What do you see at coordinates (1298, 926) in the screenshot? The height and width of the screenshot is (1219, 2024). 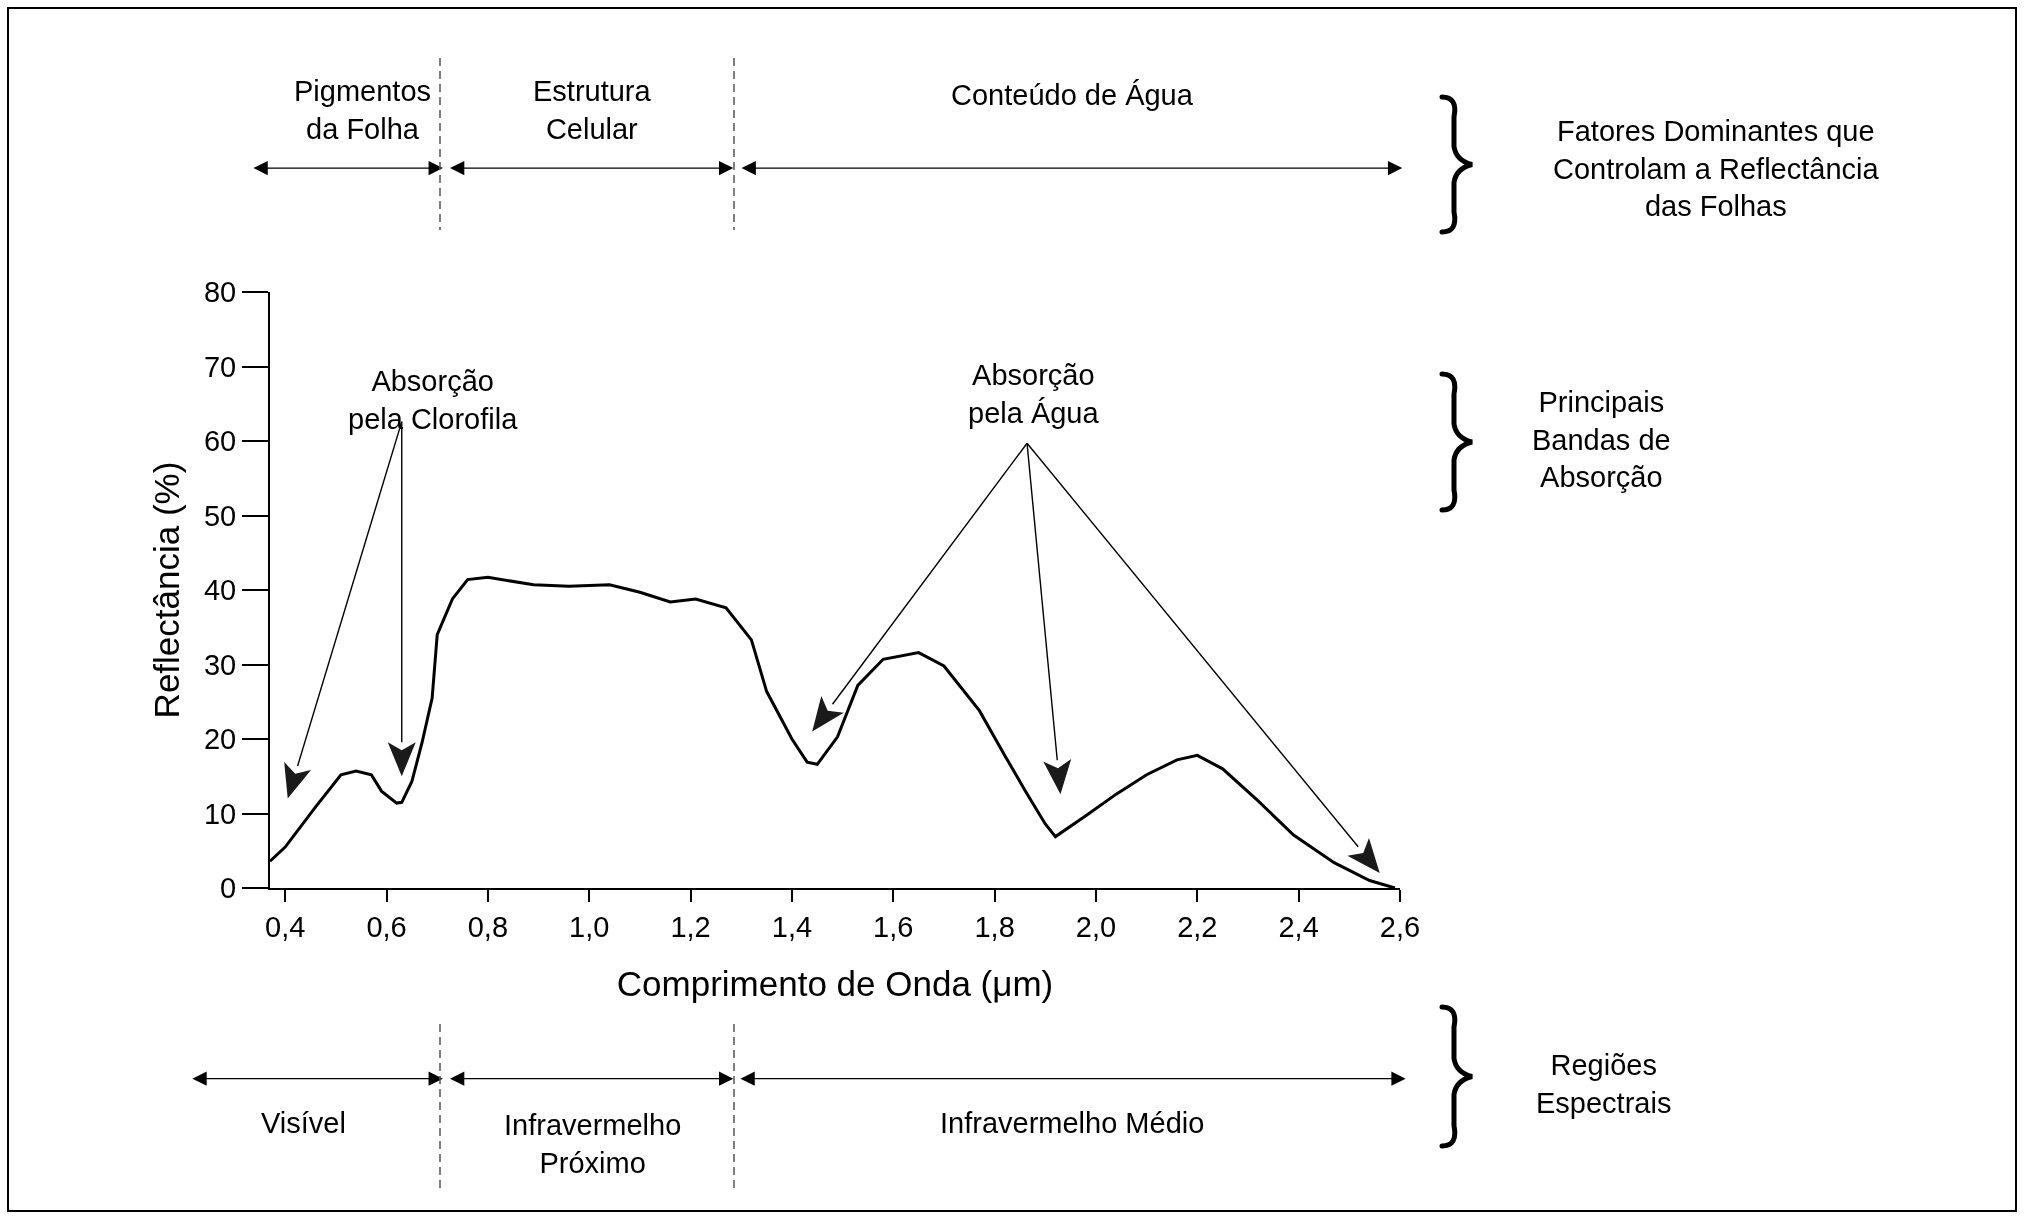 I see `x-tick-label: 2,4` at bounding box center [1298, 926].